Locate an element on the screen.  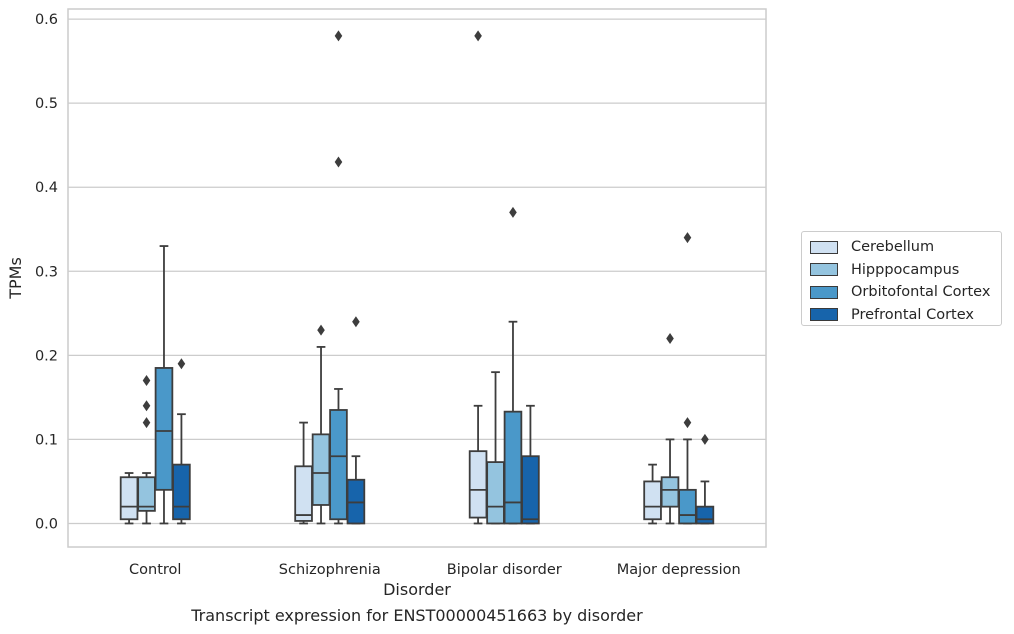
legend-item-hippocampus: Hipppocampus is located at coordinates (905, 270).